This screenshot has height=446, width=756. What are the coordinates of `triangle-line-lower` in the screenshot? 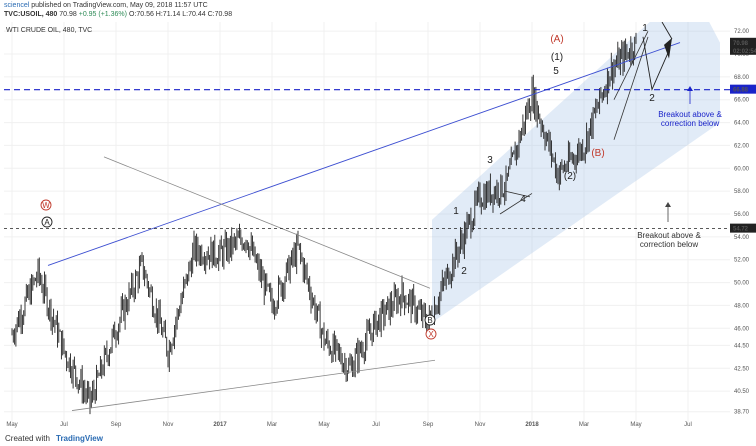 It's located at (516, 204).